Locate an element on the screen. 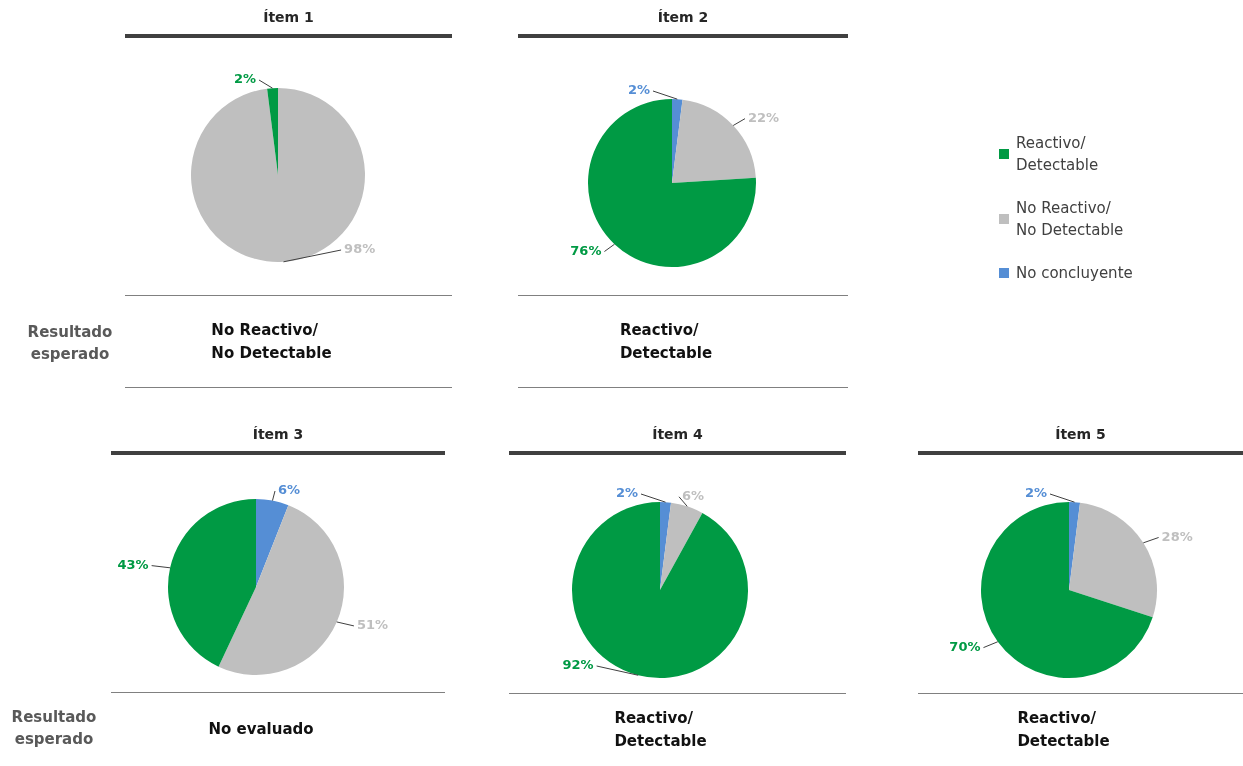 This screenshot has width=1243, height=766. data-label: 98% is located at coordinates (360, 249).